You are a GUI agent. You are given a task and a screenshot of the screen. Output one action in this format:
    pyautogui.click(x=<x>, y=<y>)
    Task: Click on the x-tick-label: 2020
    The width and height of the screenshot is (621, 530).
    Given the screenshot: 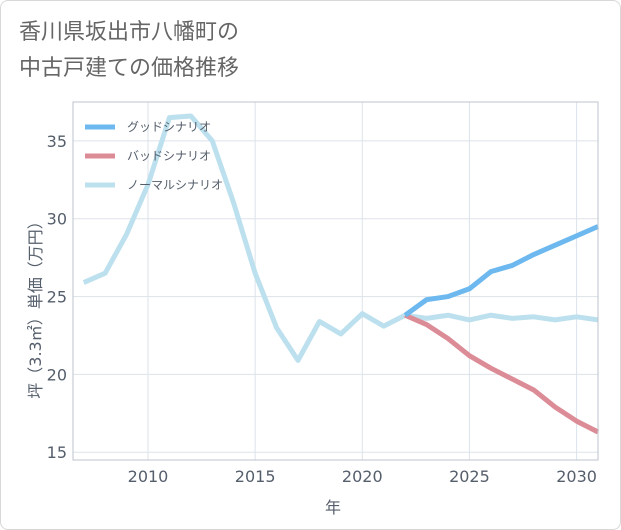 What is the action you would take?
    pyautogui.click(x=362, y=476)
    